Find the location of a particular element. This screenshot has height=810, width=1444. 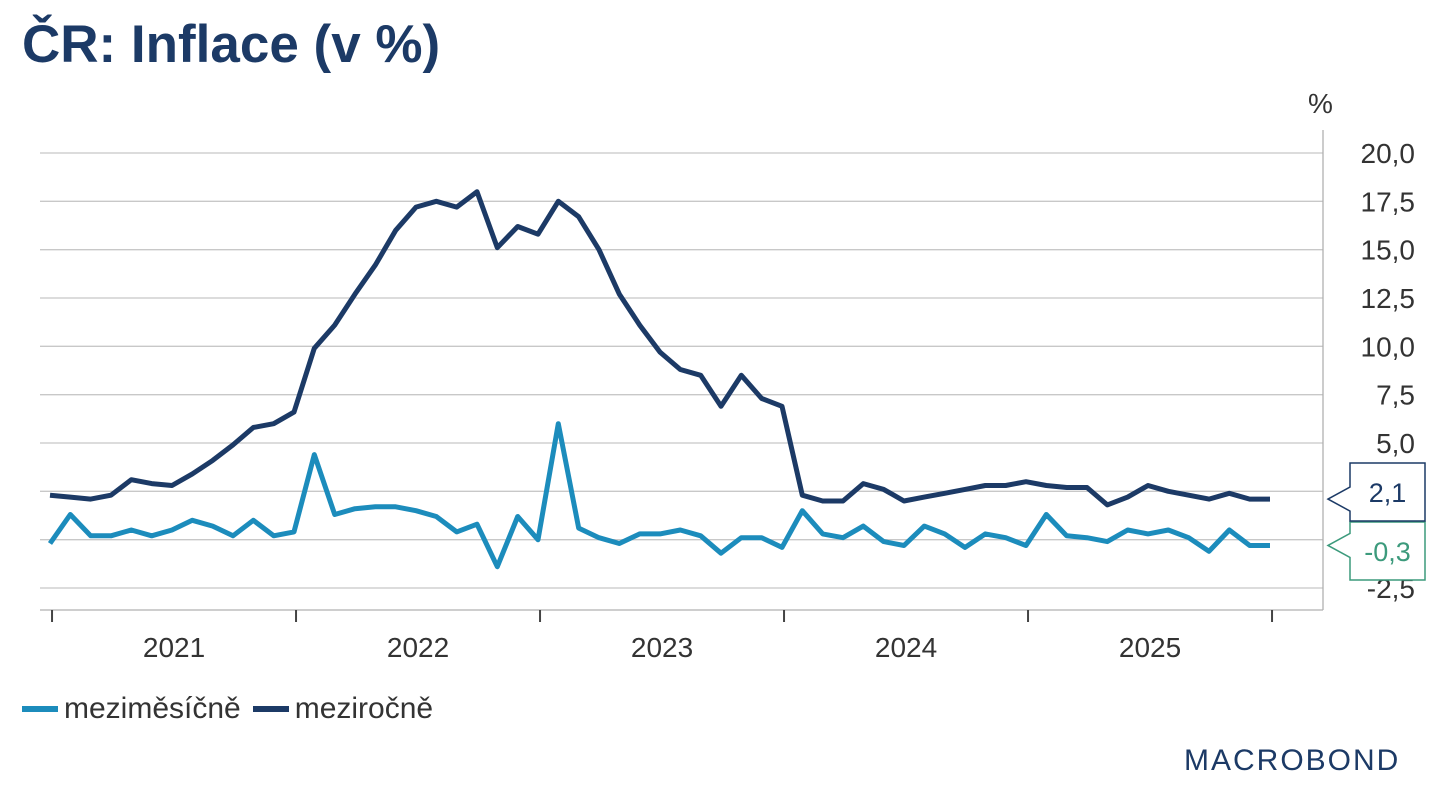

legend-item-mom: meziměsíčně is located at coordinates (131, 709).